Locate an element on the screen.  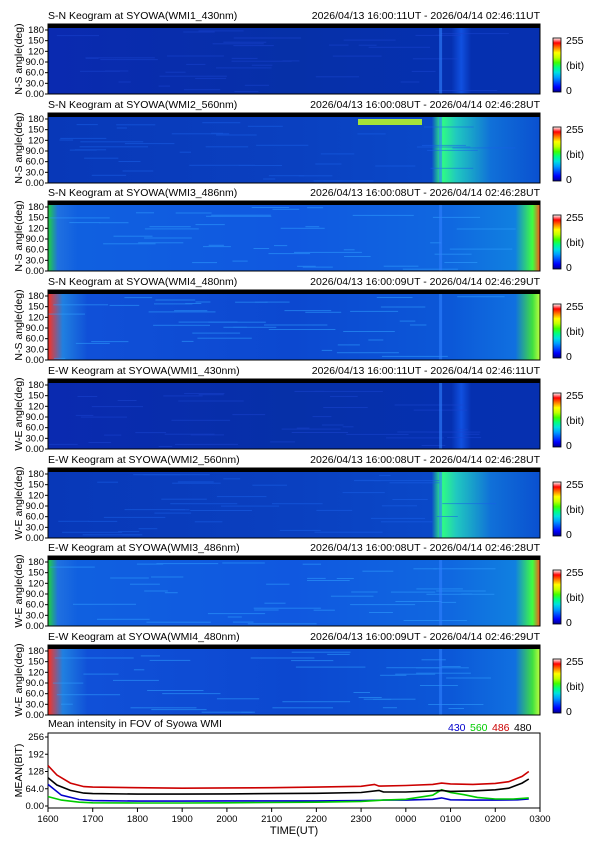
keogram-title: S-N Keogram at SYOWA(WMI4_480nm) is located at coordinates (142, 282).